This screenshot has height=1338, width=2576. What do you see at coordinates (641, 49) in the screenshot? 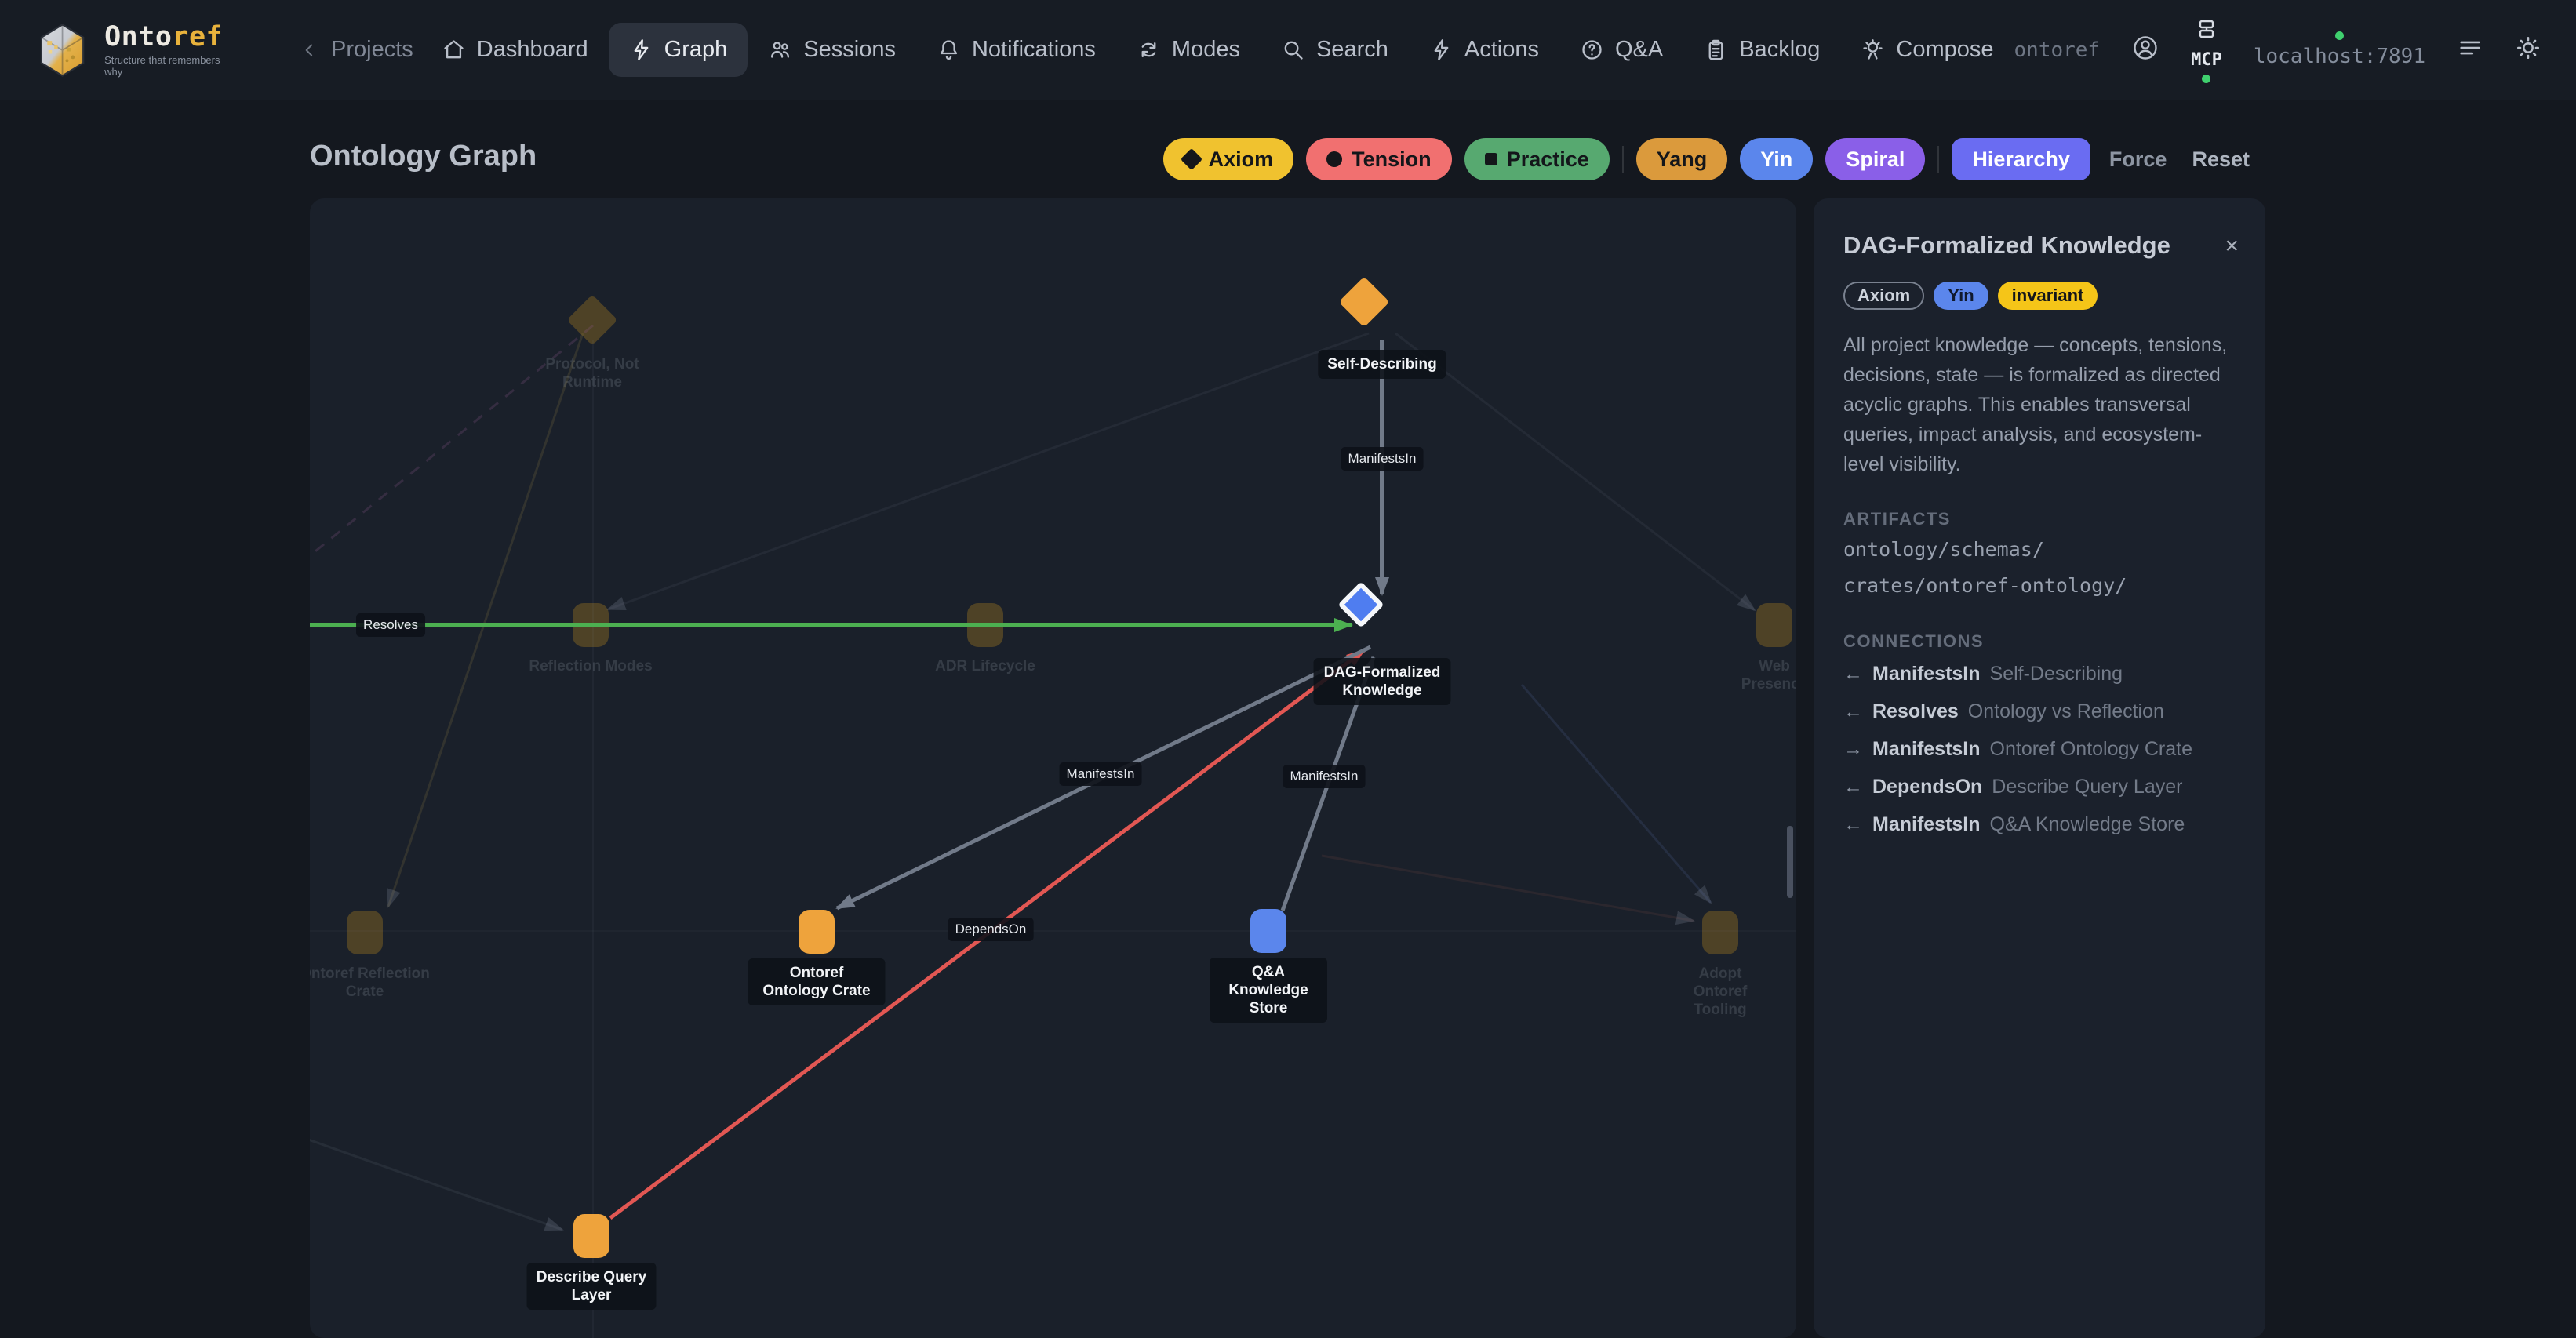
I see `bolt-icon` at bounding box center [641, 49].